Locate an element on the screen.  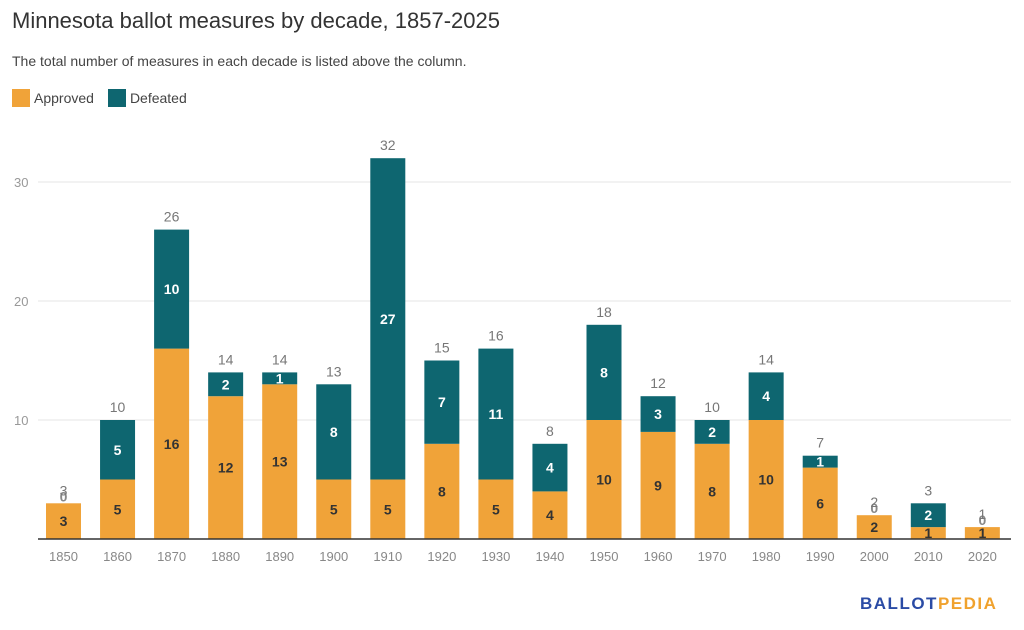
label-defeated-1900: 8 is located at coordinates (334, 432).